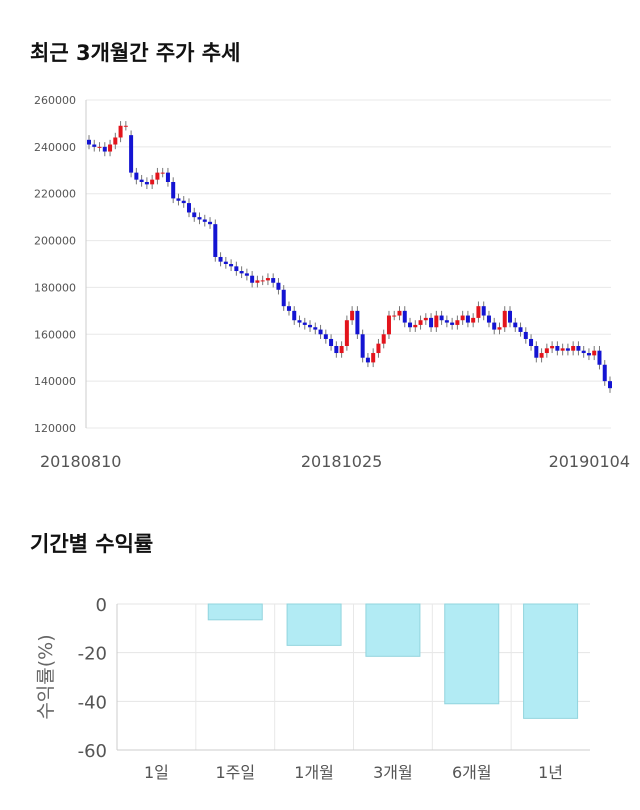  Describe the element at coordinates (55, 287) in the screenshot. I see `y-tick-label: 180000` at that location.